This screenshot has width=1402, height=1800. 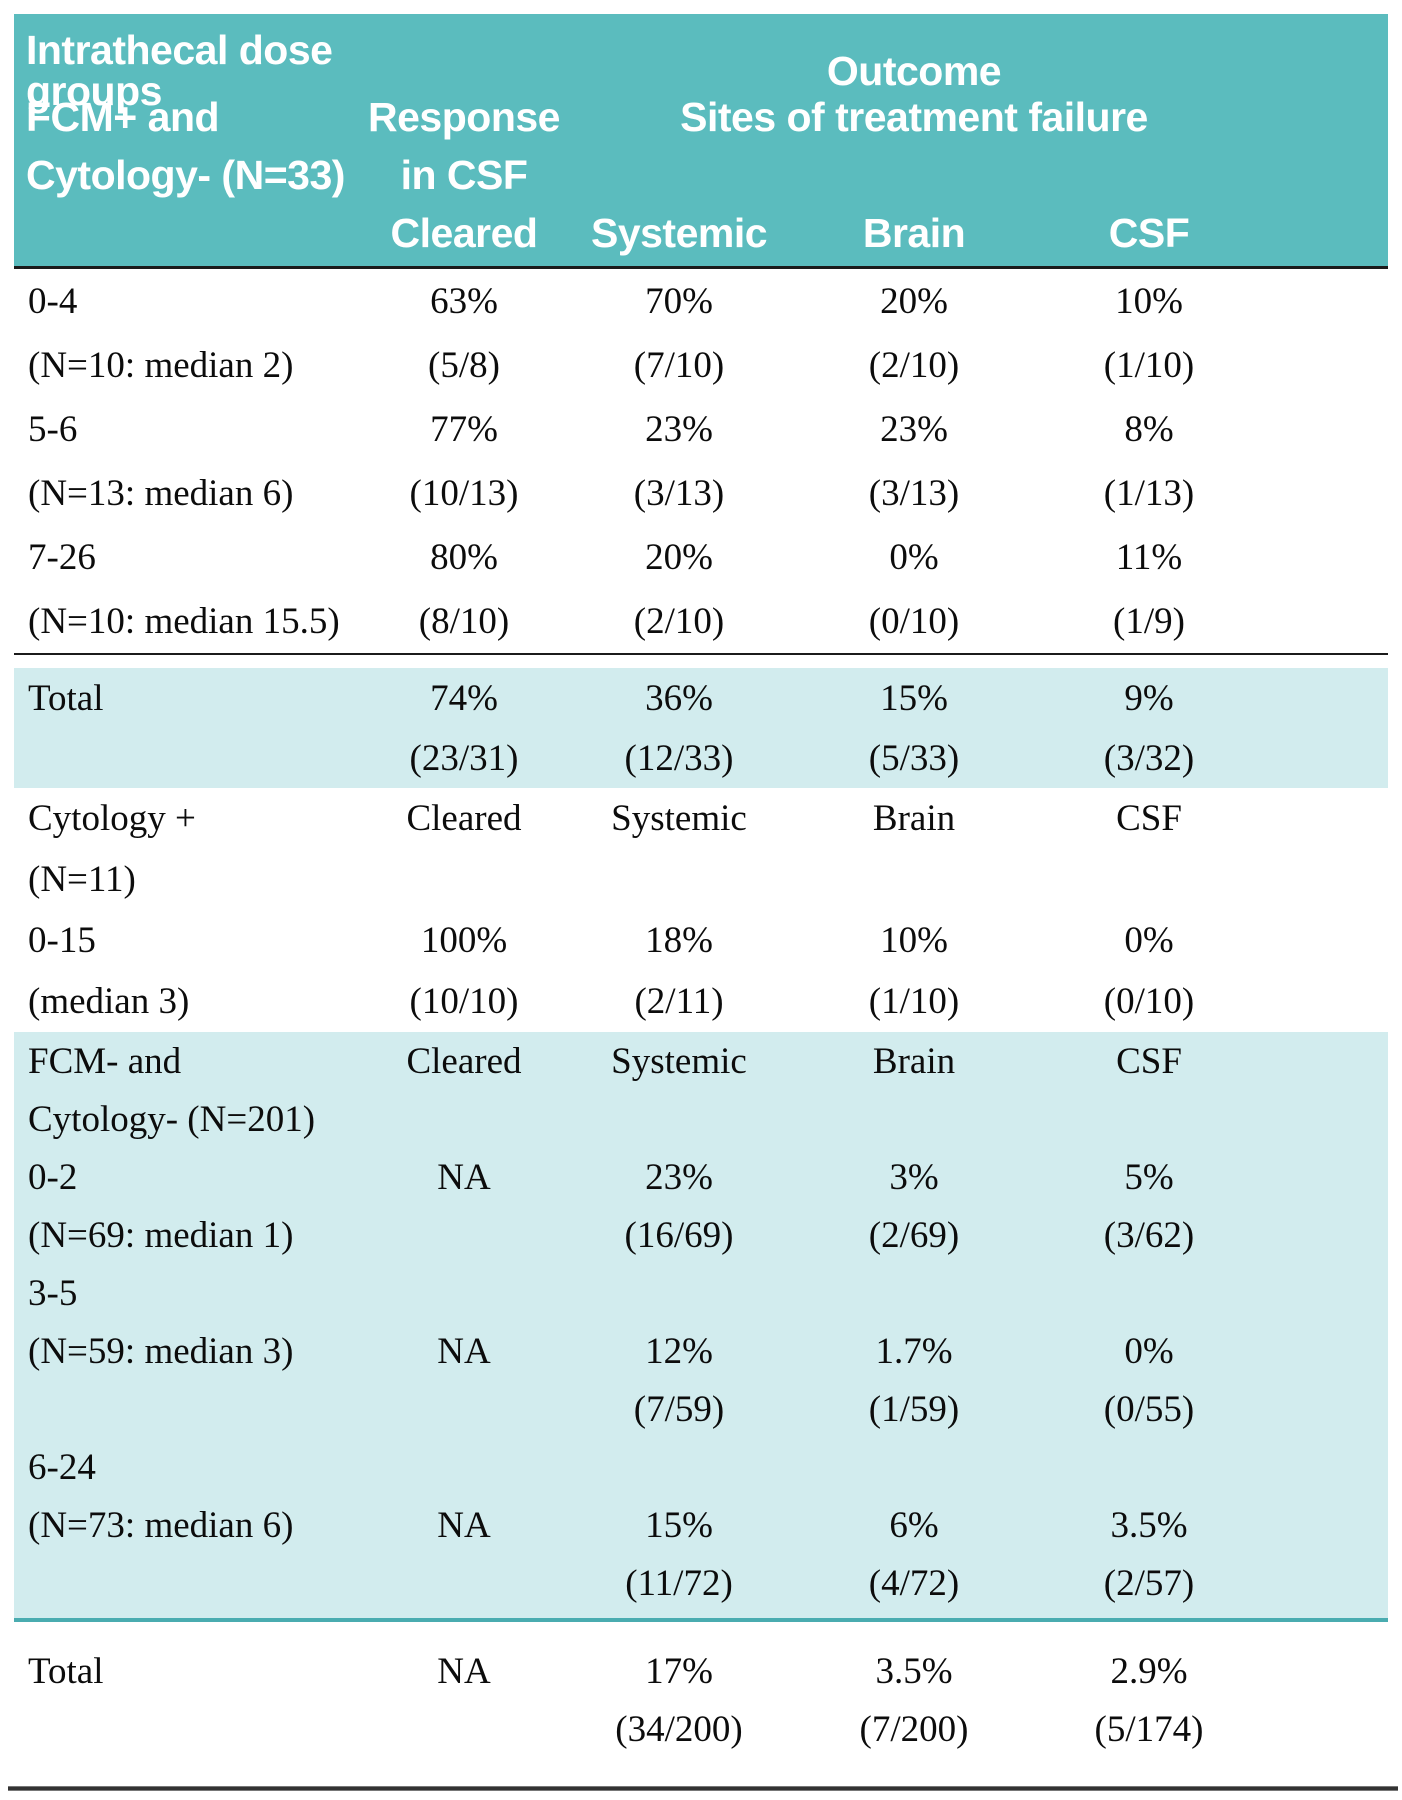 I want to click on data-cell: 36%, so click(x=679, y=698).